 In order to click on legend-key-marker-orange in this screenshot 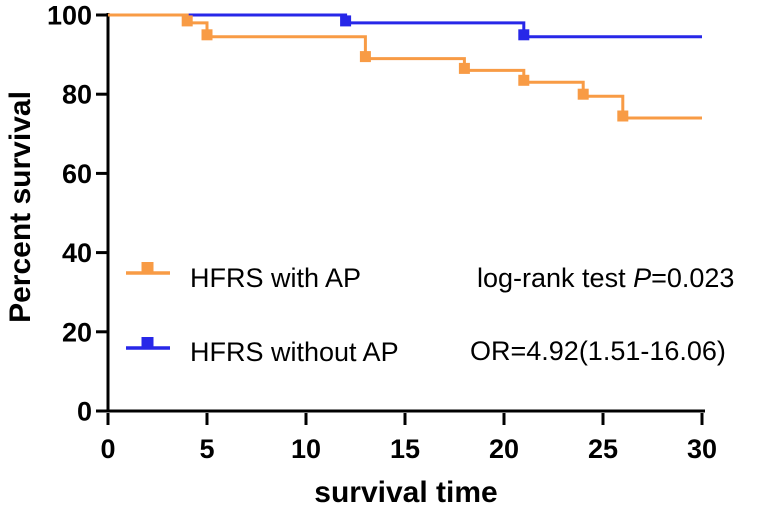, I will do `click(147, 268)`.